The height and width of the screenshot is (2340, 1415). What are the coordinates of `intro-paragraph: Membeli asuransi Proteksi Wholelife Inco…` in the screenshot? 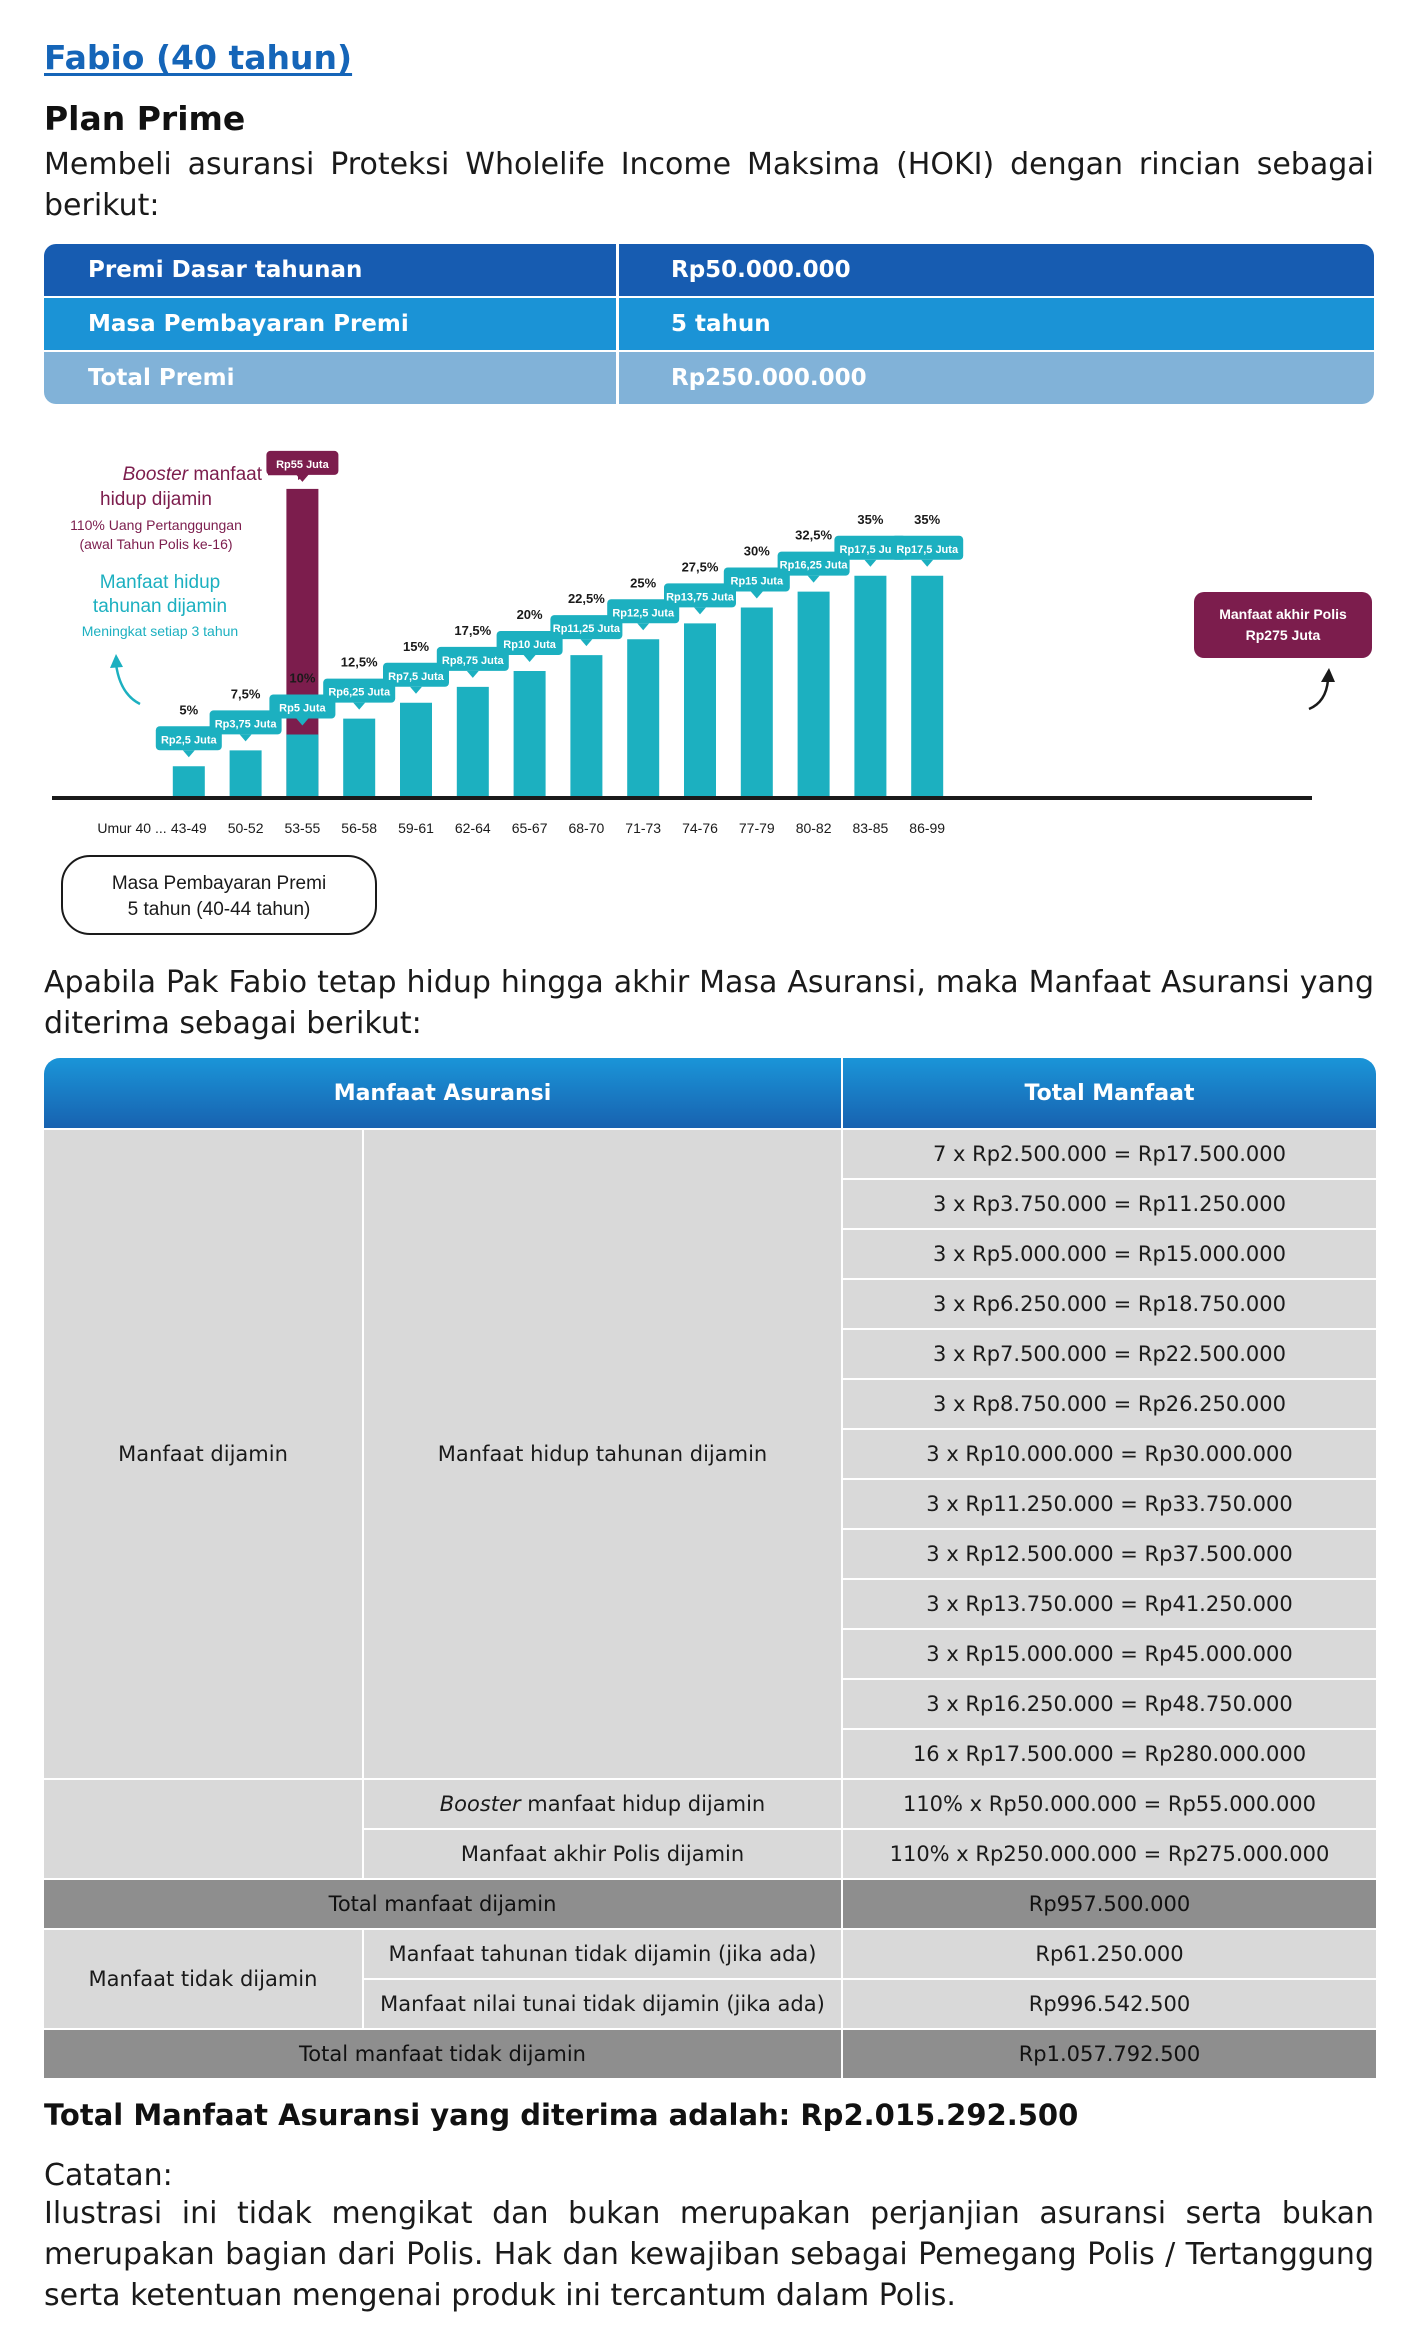 It's located at (709, 185).